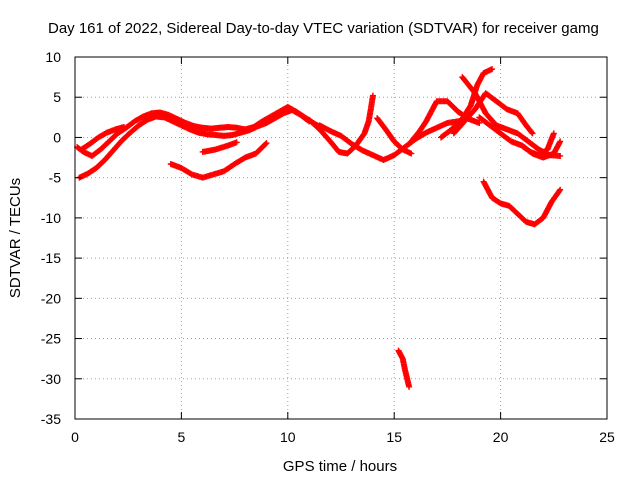  Describe the element at coordinates (394, 136) in the screenshot. I see `series-arc8` at that location.